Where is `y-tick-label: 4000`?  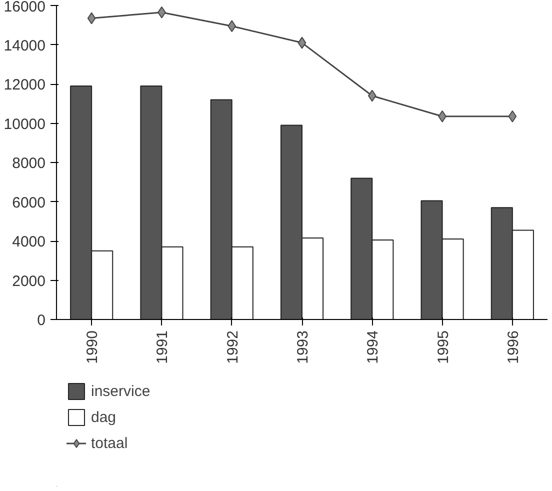 y-tick-label: 4000 is located at coordinates (29, 242).